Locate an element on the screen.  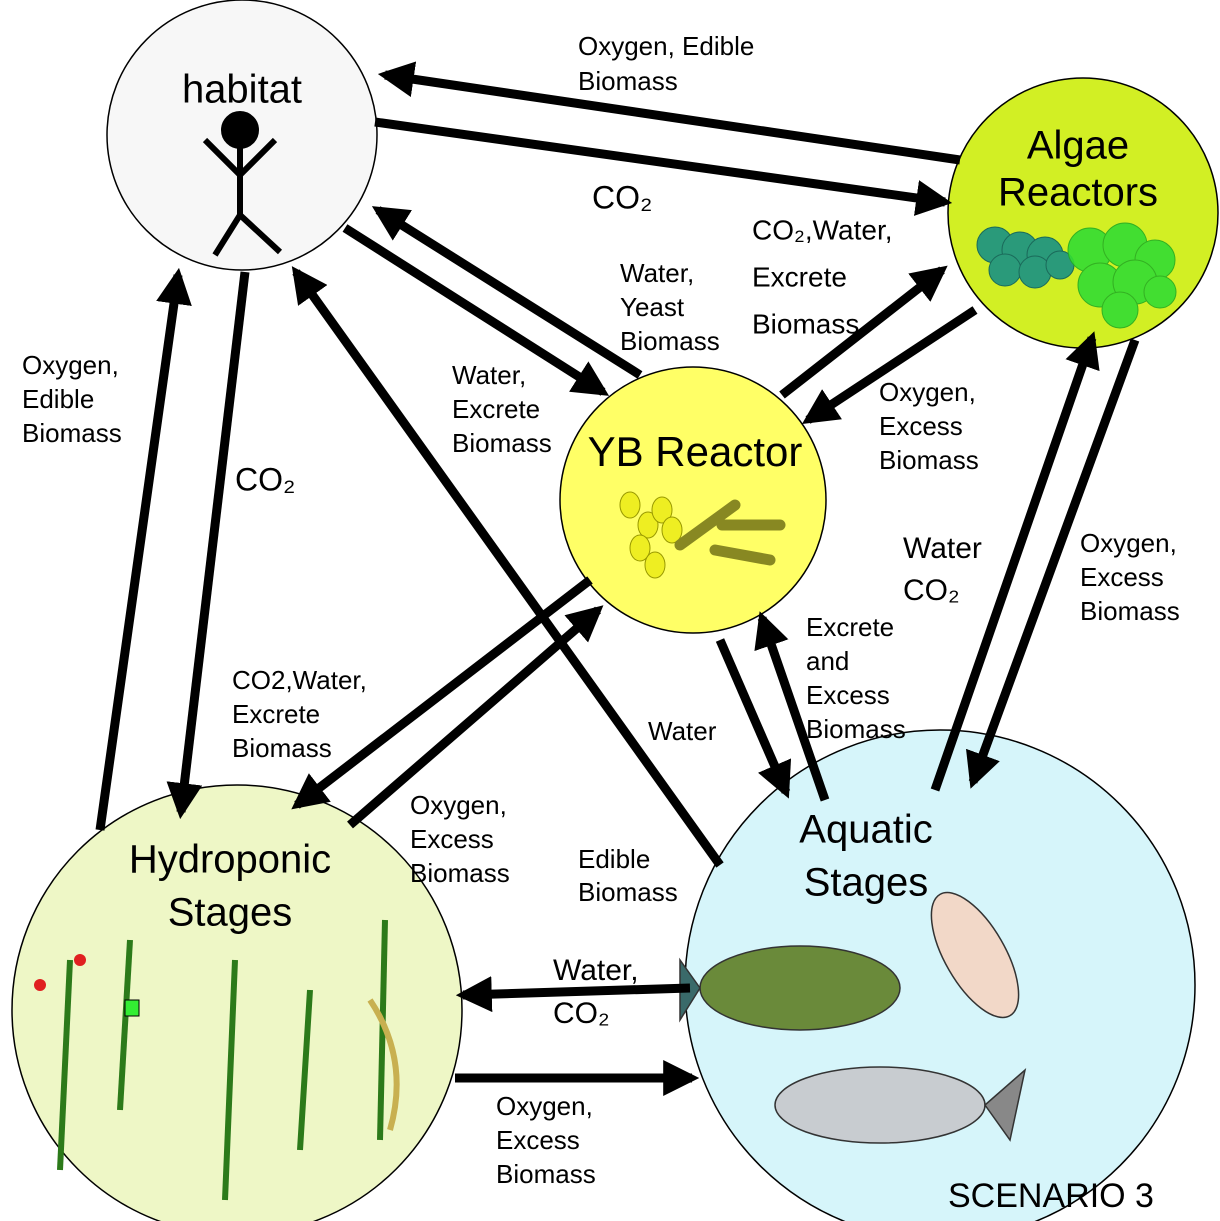
bacteria is located at coordinates (730, 532).